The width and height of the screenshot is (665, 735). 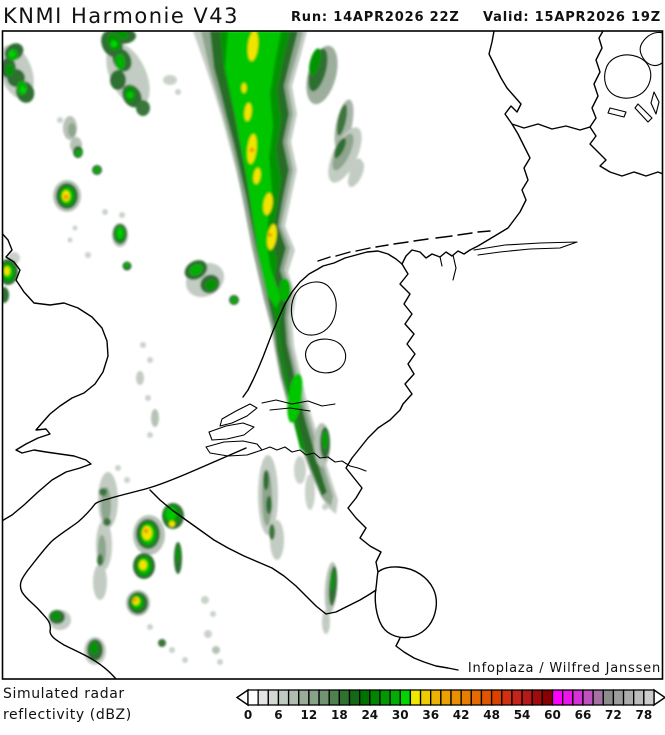 I want to click on colorbar-tick-label: 48, so click(x=491, y=715).